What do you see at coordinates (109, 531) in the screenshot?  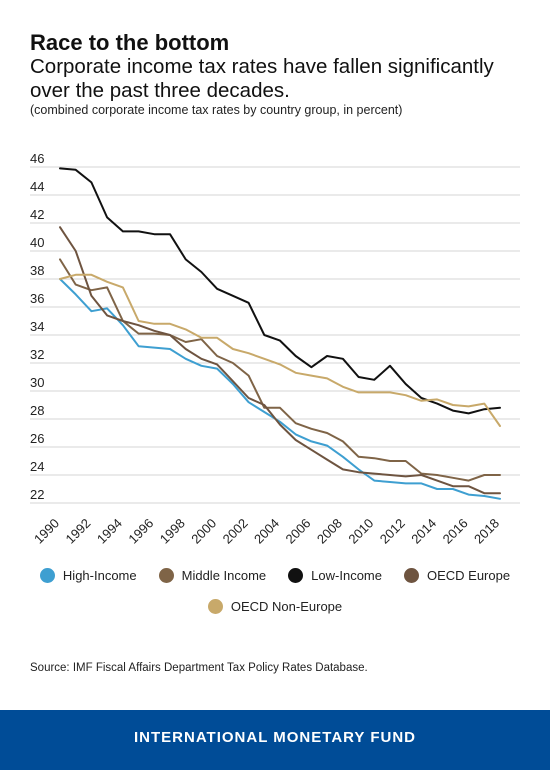 I see `x-tick-label: 1994` at bounding box center [109, 531].